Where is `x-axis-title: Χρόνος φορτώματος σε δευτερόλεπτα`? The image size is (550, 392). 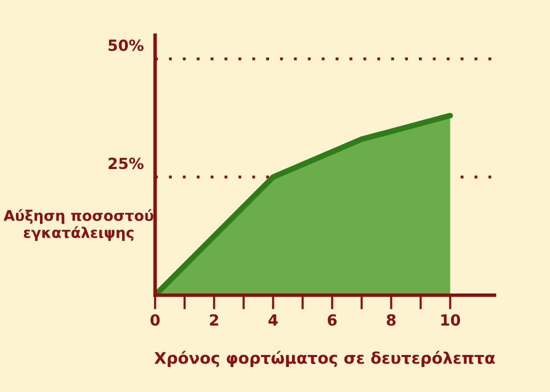 x-axis-title: Χρόνος φορτώματος σε δευτερόλεπτα is located at coordinates (324, 359).